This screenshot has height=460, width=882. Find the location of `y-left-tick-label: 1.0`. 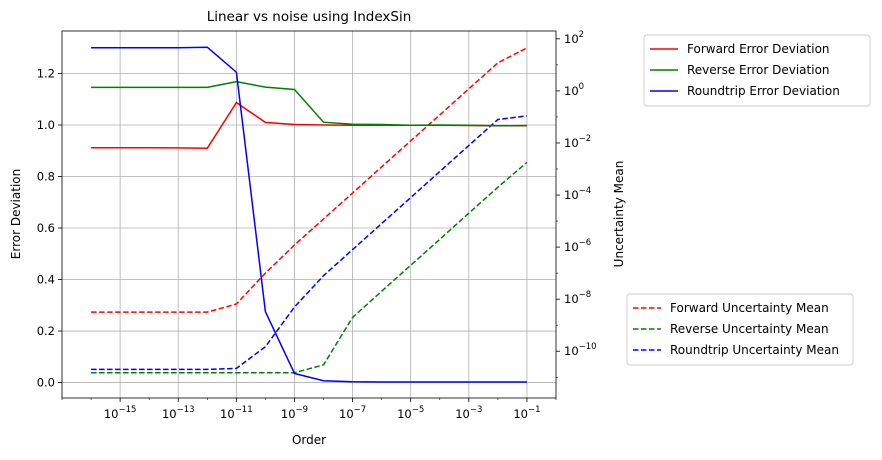

y-left-tick-label: 1.0 is located at coordinates (46, 125).